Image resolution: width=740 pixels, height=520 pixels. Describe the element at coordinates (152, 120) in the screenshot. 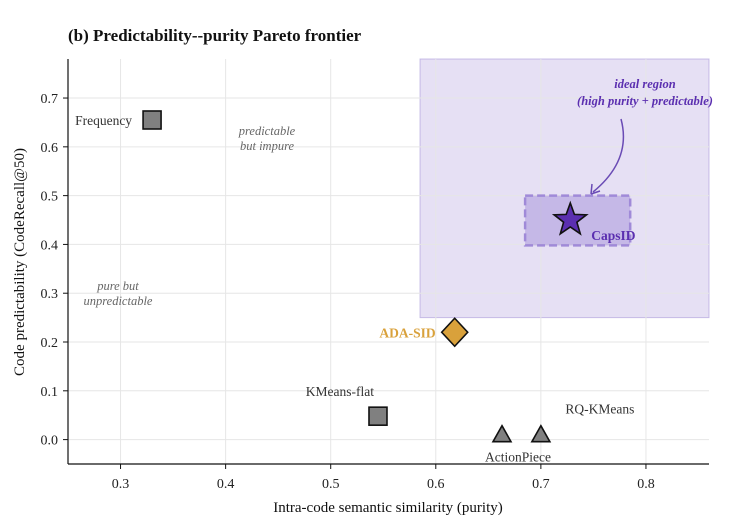

I see `frequency-marker` at that location.